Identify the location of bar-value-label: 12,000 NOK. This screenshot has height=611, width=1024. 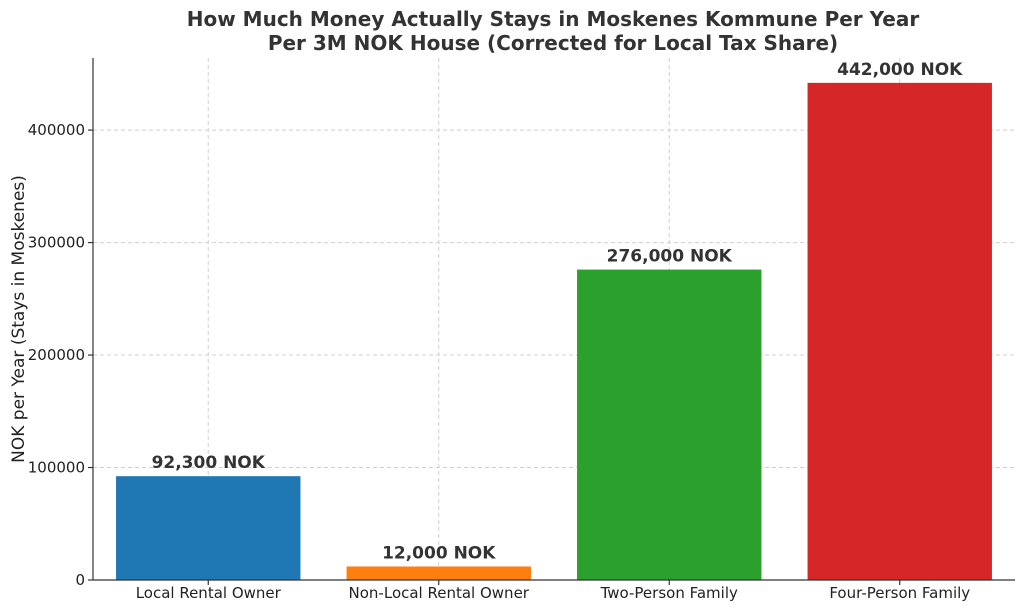
(439, 554).